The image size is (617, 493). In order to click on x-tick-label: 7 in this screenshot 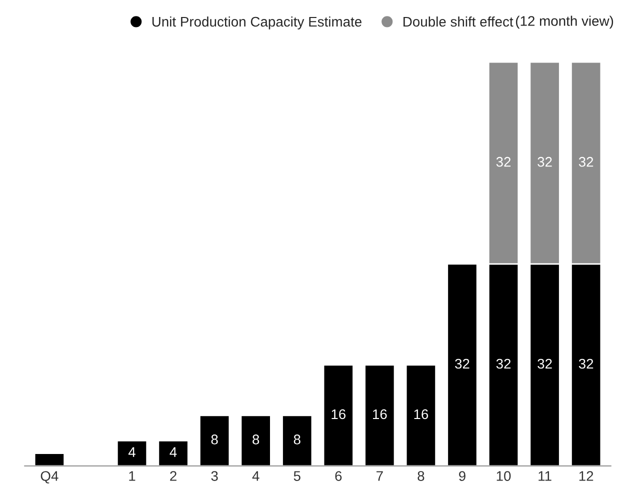, I will do `click(379, 476)`.